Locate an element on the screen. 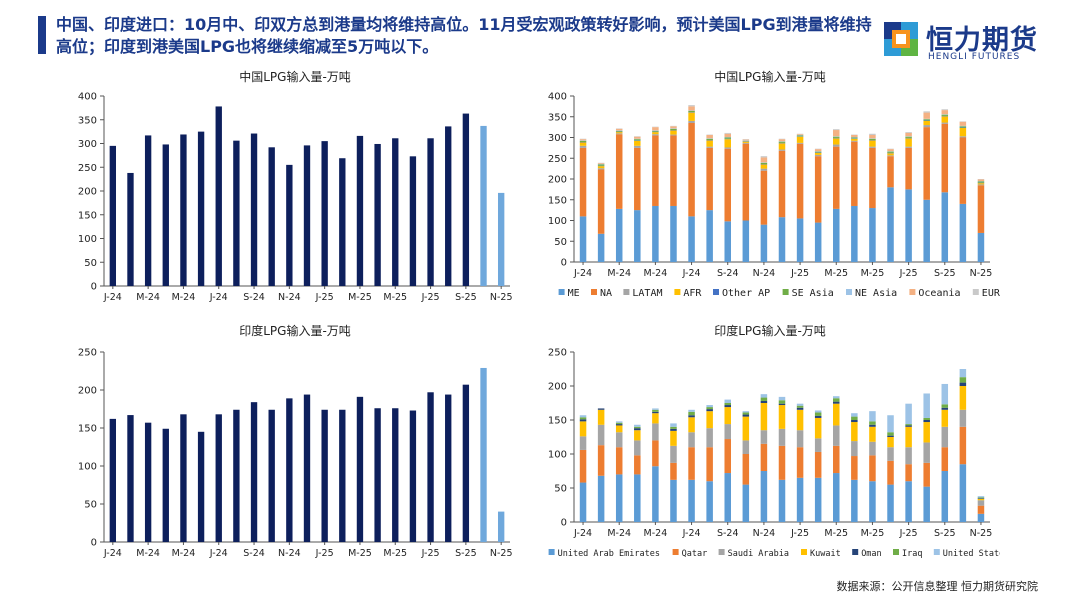 This screenshot has height=608, width=1080. legend-label: Iraq is located at coordinates (912, 554).